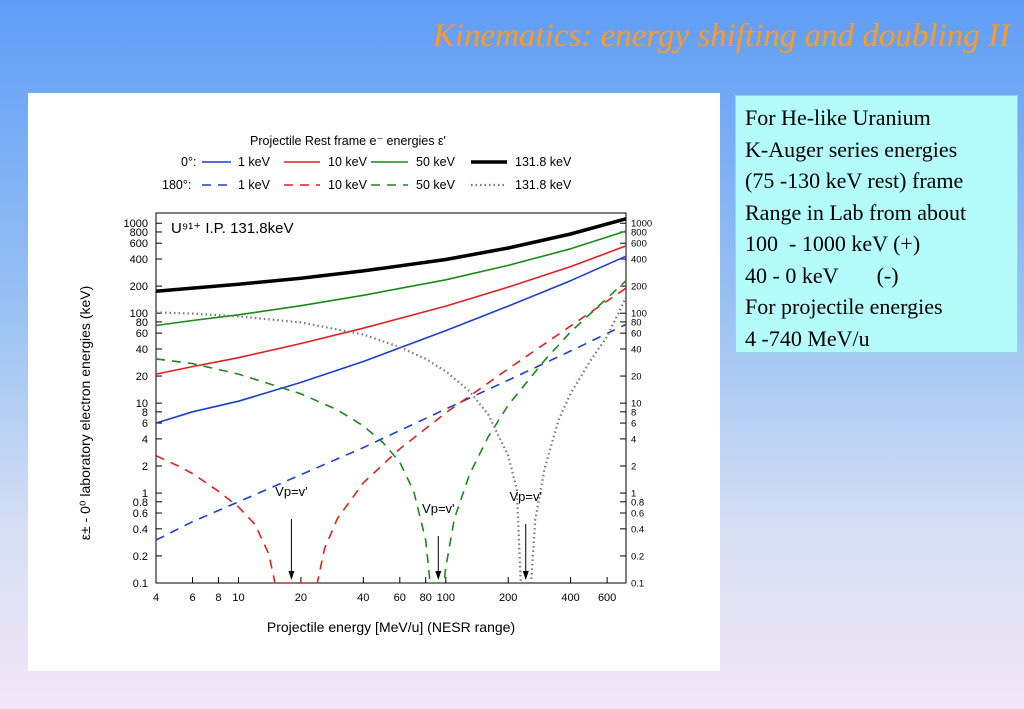  I want to click on y-tick-label: 80, so click(142, 323).